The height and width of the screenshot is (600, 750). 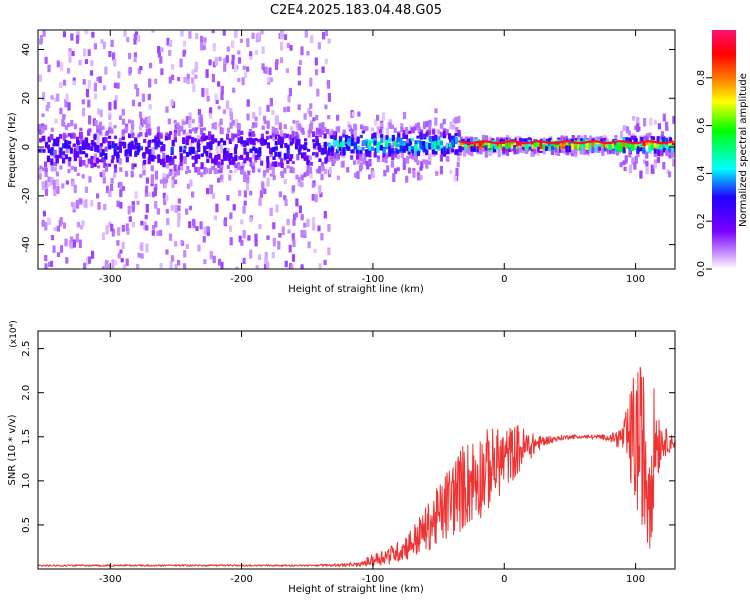 I want to click on snr-xlabel: Height of straight line (km), so click(x=356, y=589).